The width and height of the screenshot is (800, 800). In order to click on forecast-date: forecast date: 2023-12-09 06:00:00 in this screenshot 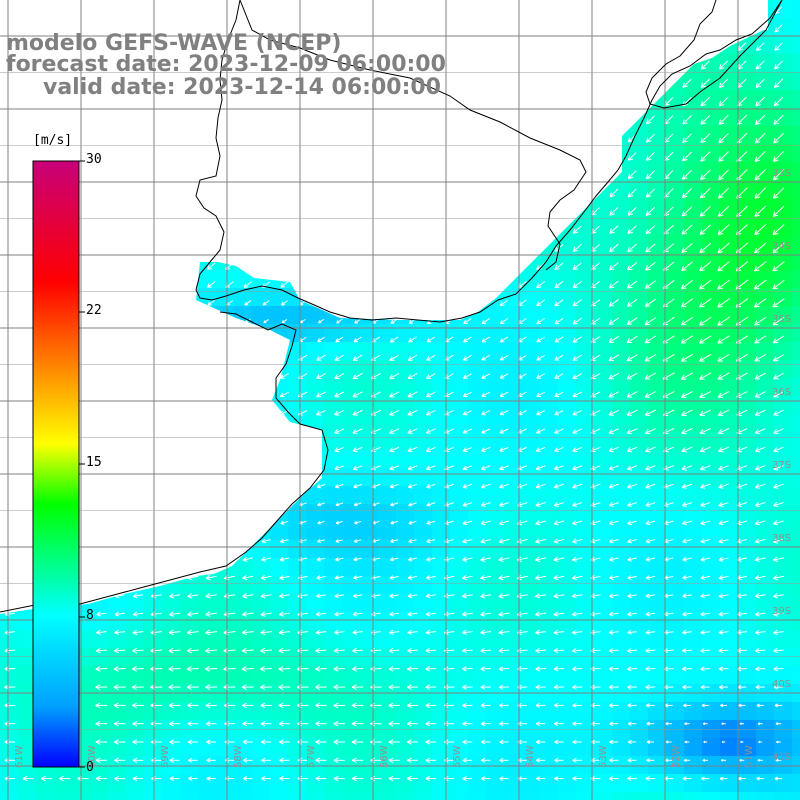, I will do `click(226, 64)`.